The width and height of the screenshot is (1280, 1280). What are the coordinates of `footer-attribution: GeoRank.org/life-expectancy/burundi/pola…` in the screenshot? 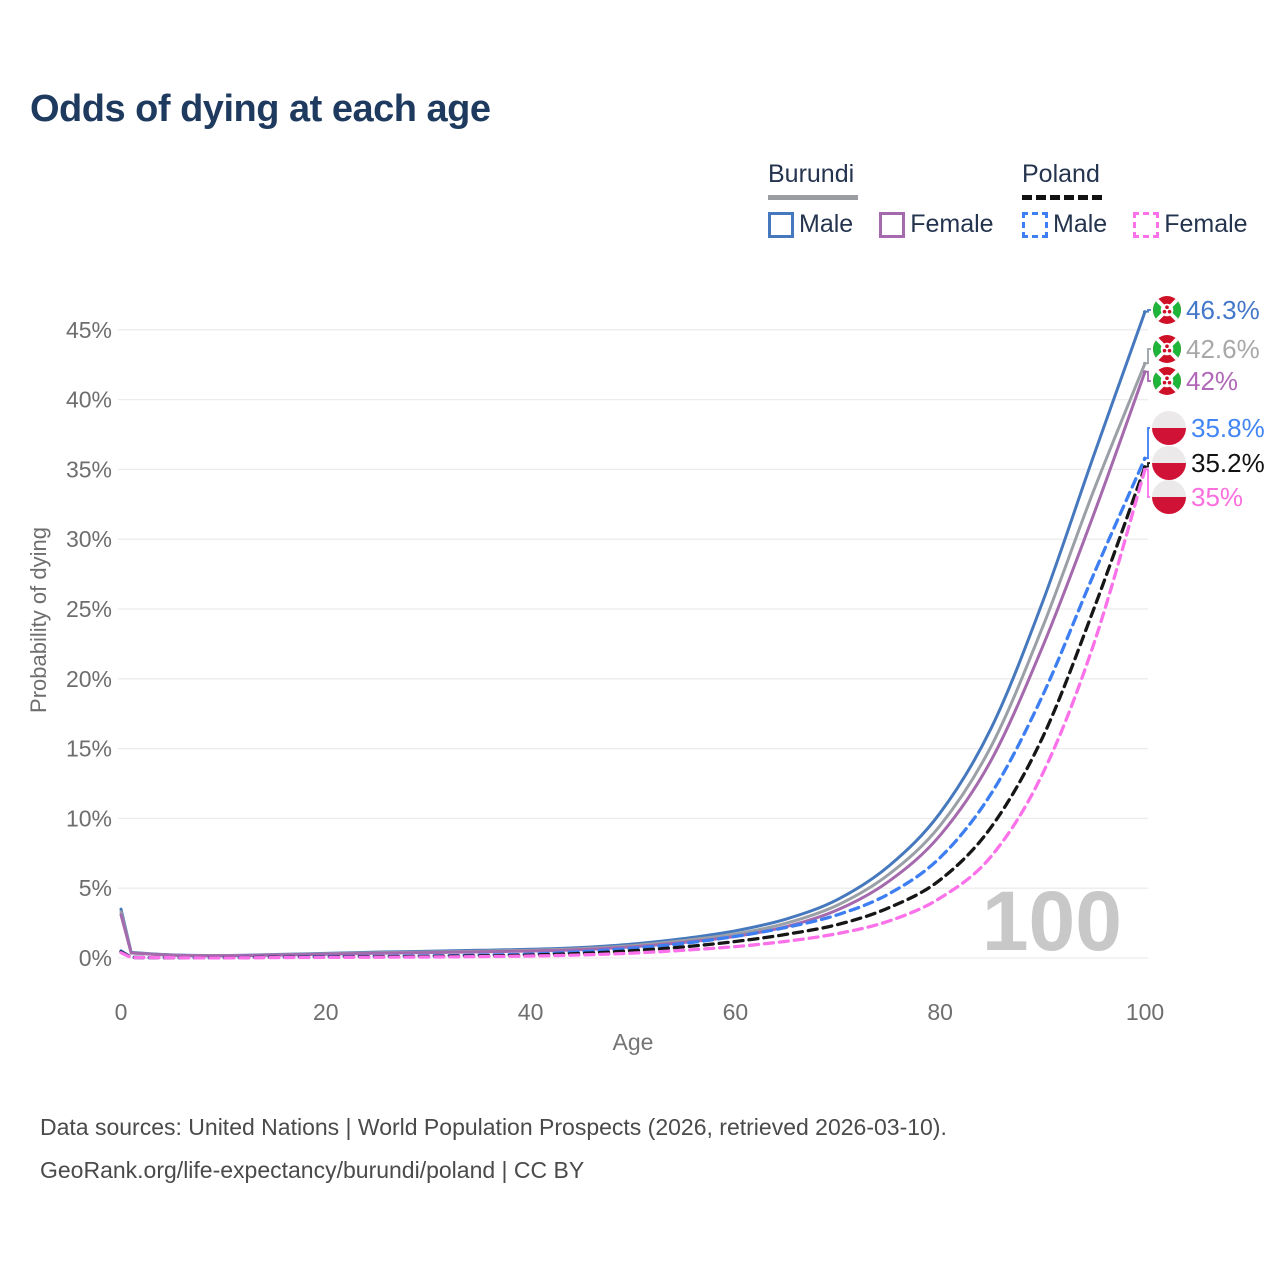 It's located at (312, 1169).